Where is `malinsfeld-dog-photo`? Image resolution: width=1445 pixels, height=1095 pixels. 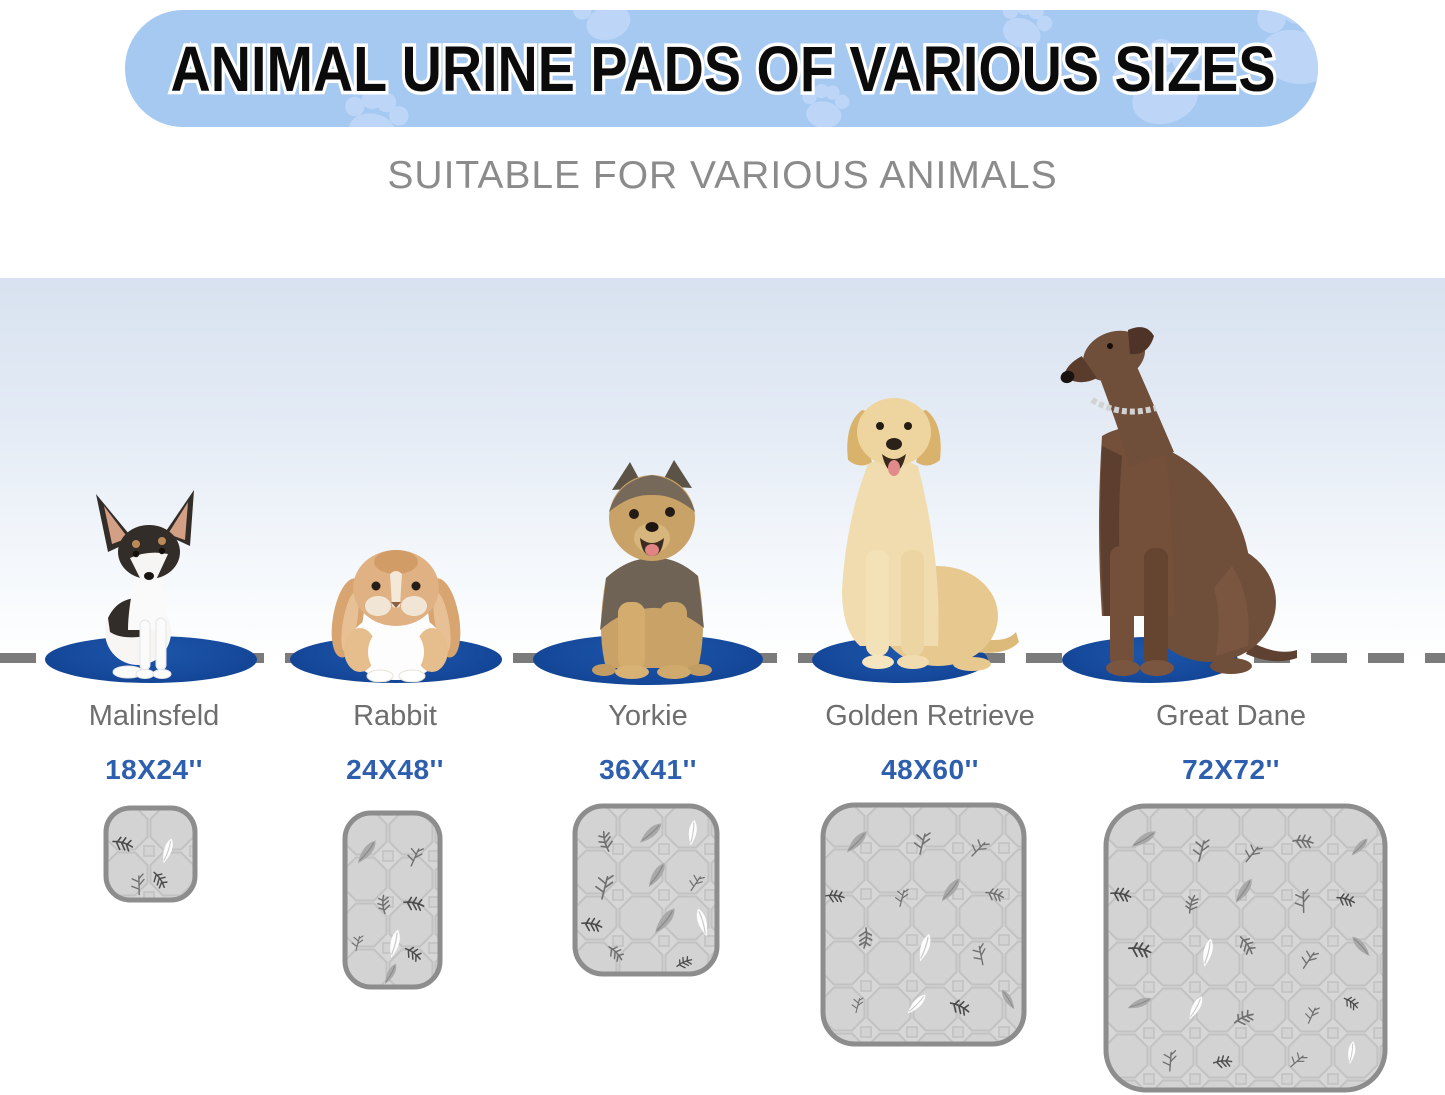
malinsfeld-dog-photo is located at coordinates (145, 584).